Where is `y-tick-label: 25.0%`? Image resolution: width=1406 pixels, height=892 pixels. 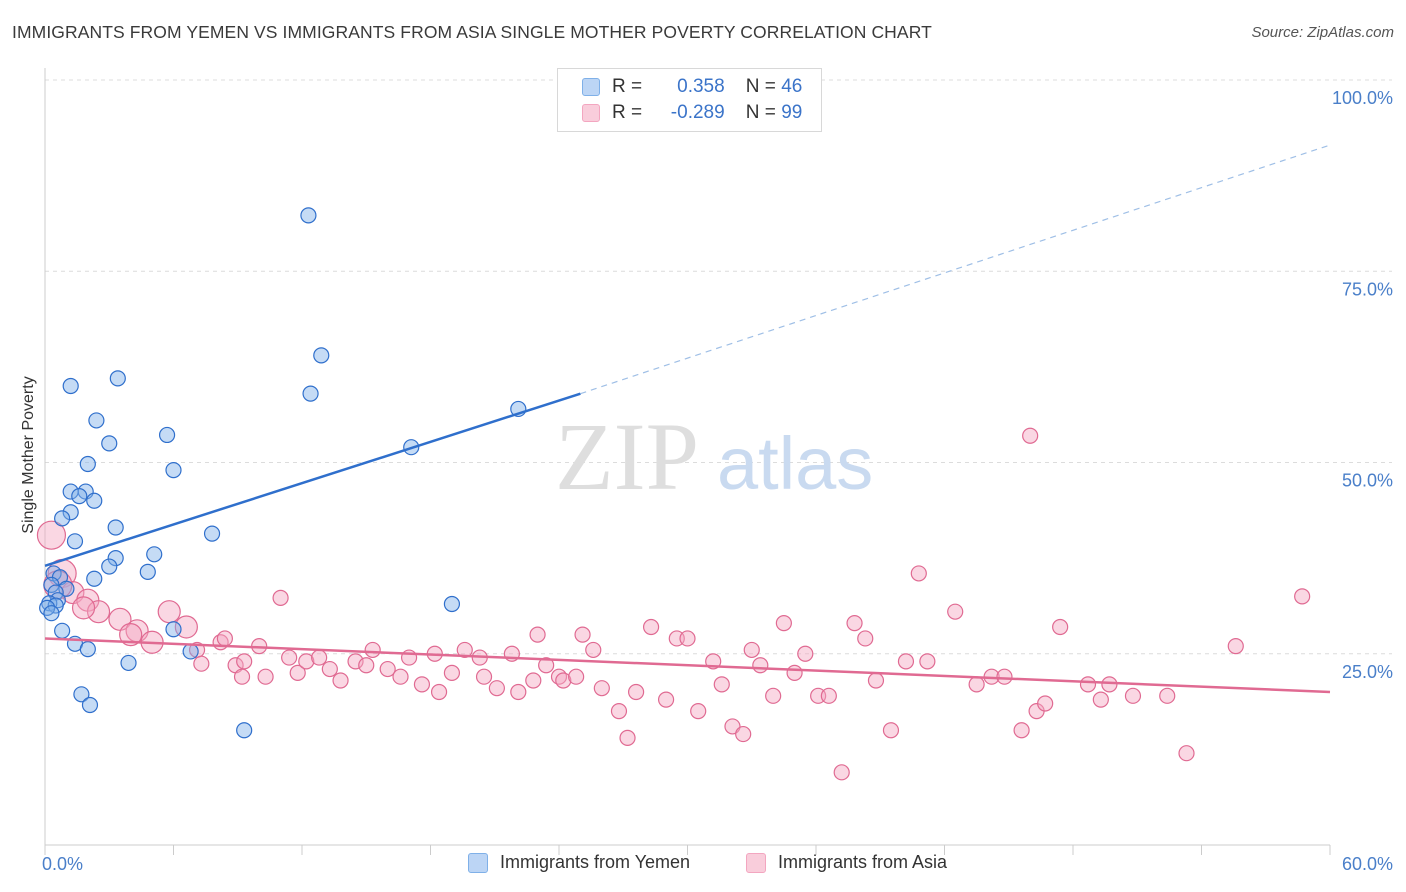 y-tick-label: 25.0% is located at coordinates (1367, 672).